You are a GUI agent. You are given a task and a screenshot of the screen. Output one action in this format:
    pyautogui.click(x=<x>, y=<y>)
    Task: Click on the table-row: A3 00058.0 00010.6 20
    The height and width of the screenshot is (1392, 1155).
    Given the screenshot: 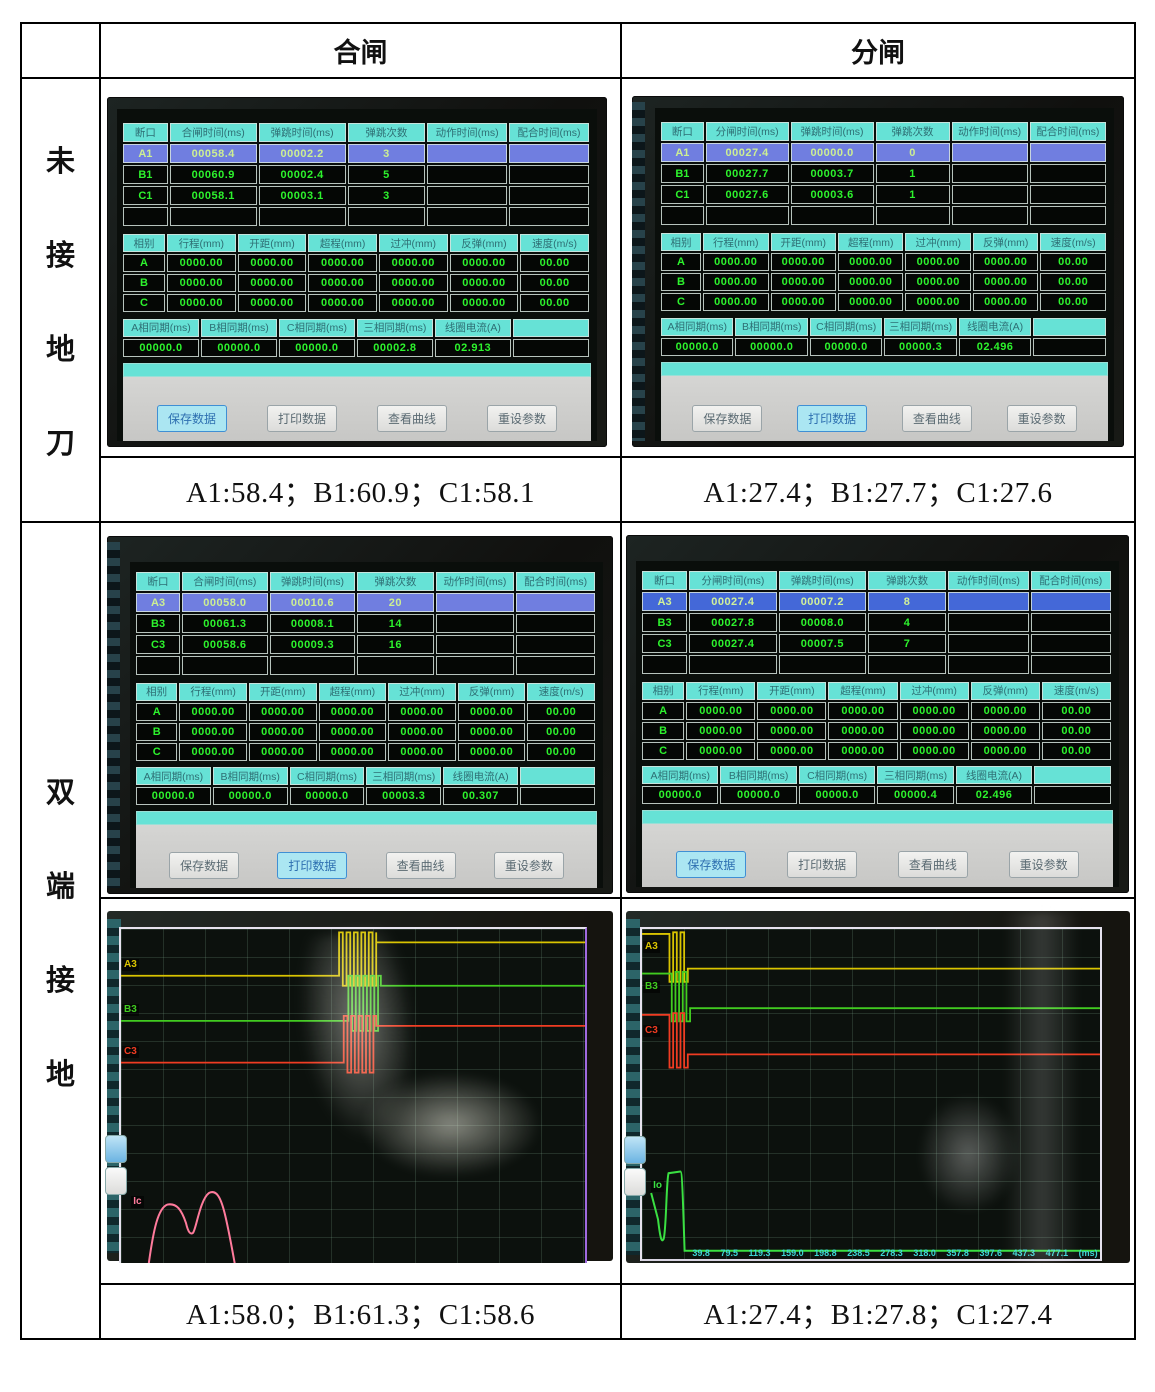 What is the action you would take?
    pyautogui.click(x=366, y=602)
    